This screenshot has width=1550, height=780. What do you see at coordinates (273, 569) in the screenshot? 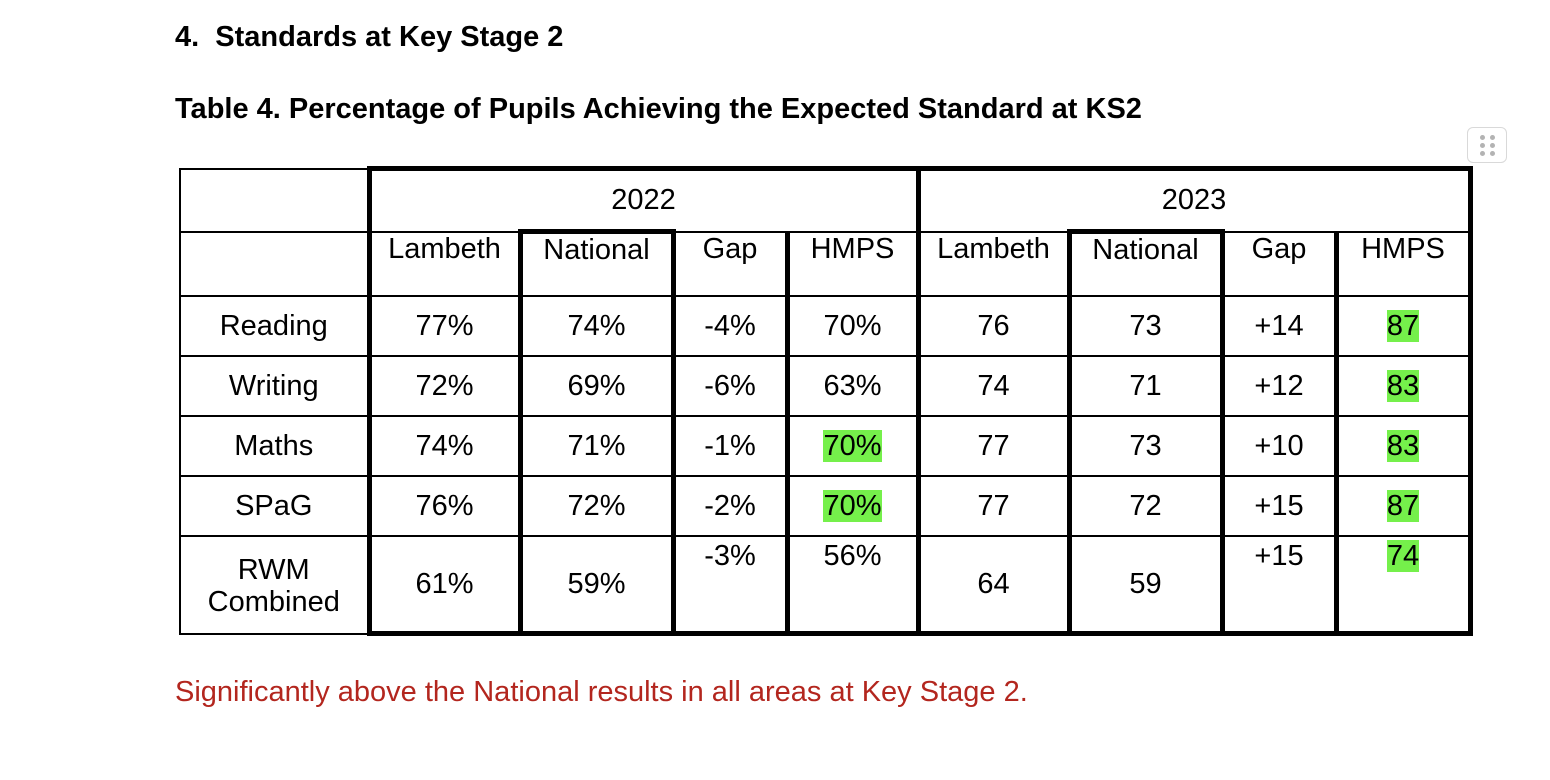
I see `row-label-line1: RWM` at bounding box center [273, 569].